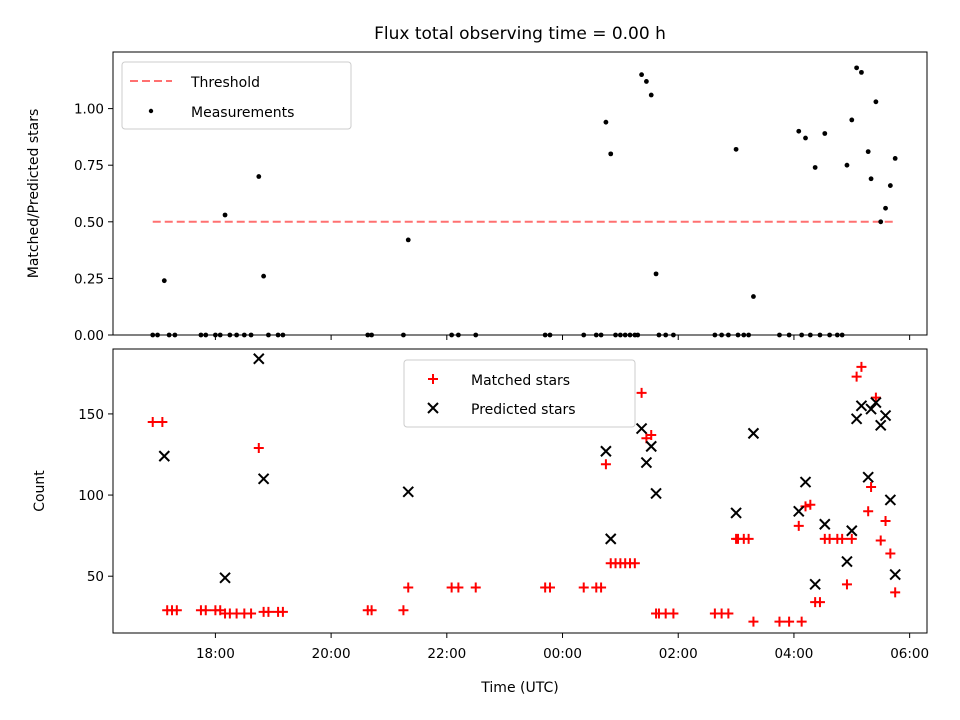 The image size is (960, 720). What do you see at coordinates (331, 654) in the screenshot?
I see `time-x-tick-label: 20:00` at bounding box center [331, 654].